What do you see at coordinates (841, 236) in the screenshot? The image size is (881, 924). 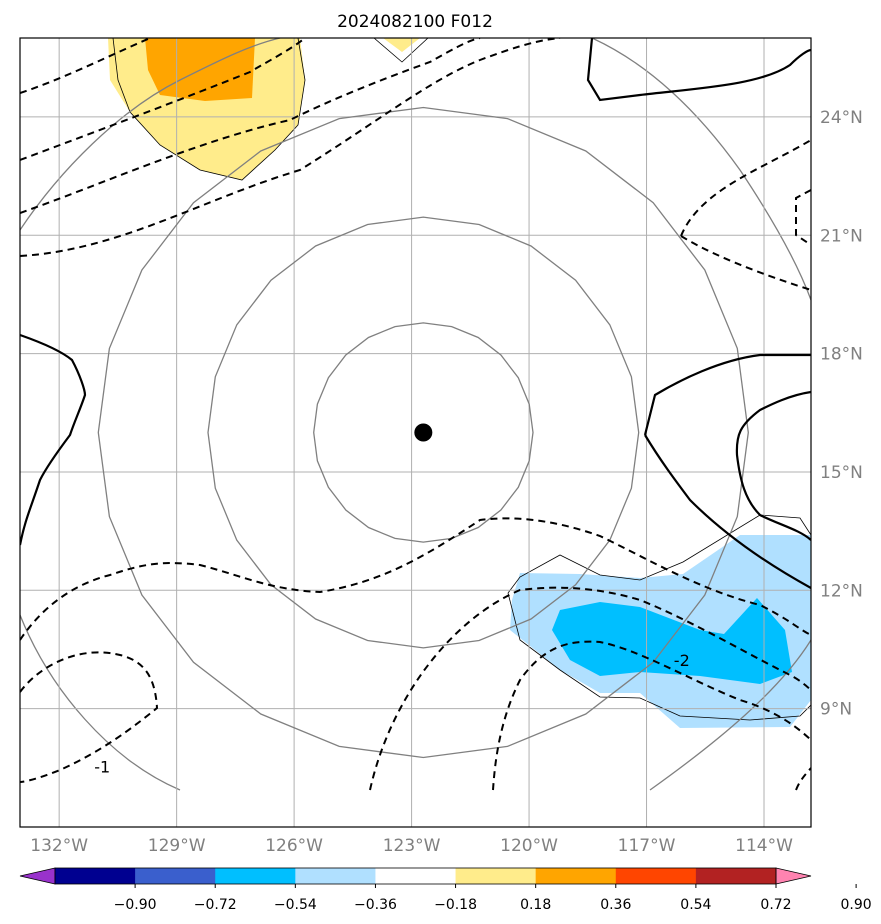 I see `lat-tick-label-1: 21°N` at bounding box center [841, 236].